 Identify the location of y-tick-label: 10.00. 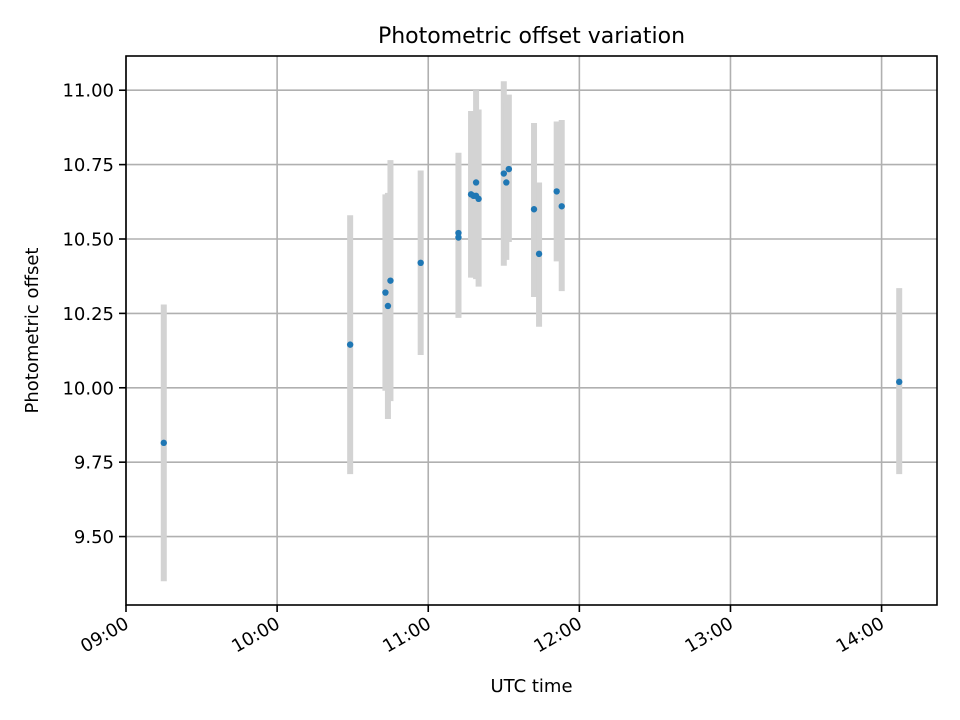
(88, 388).